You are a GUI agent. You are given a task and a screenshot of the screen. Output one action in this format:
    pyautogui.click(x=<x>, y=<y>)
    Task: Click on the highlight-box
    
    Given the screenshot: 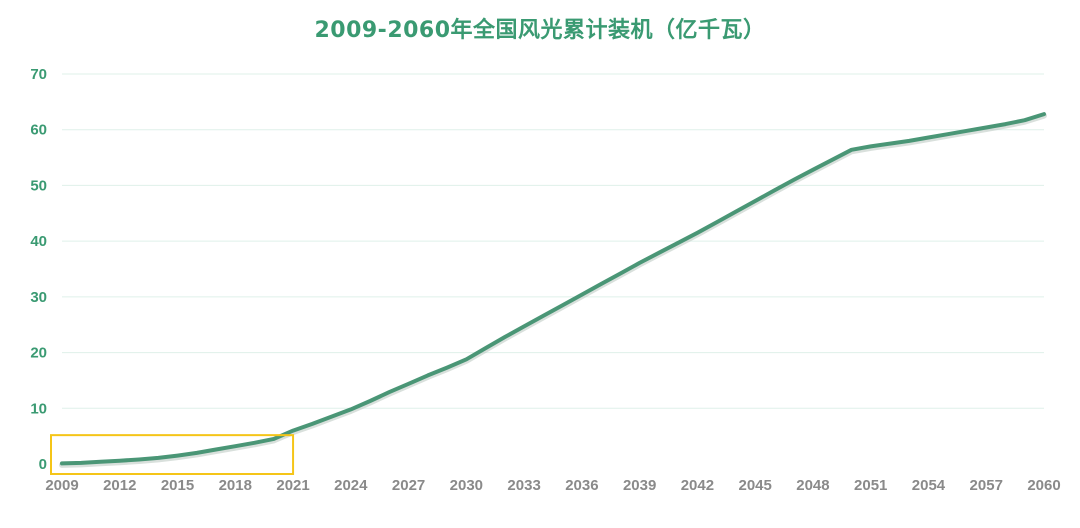 What is the action you would take?
    pyautogui.click(x=172, y=454)
    